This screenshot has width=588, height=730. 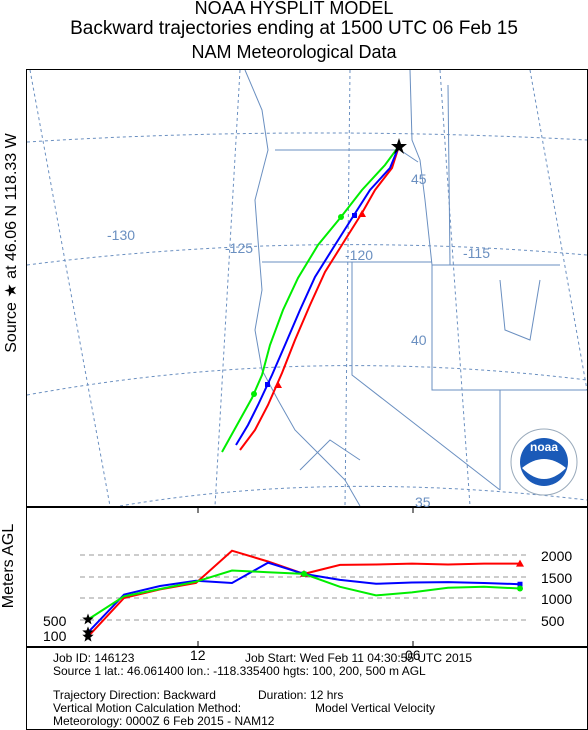 I want to click on map-trajectories, so click(x=310, y=299).